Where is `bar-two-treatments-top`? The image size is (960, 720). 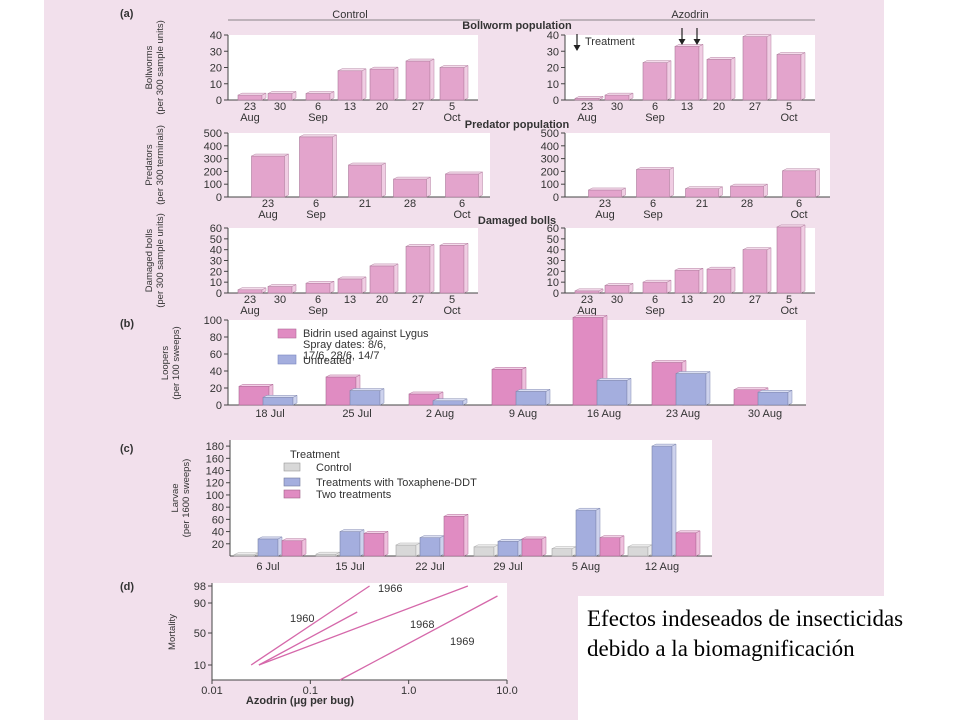
bar-two-treatments-top is located at coordinates (376, 532).